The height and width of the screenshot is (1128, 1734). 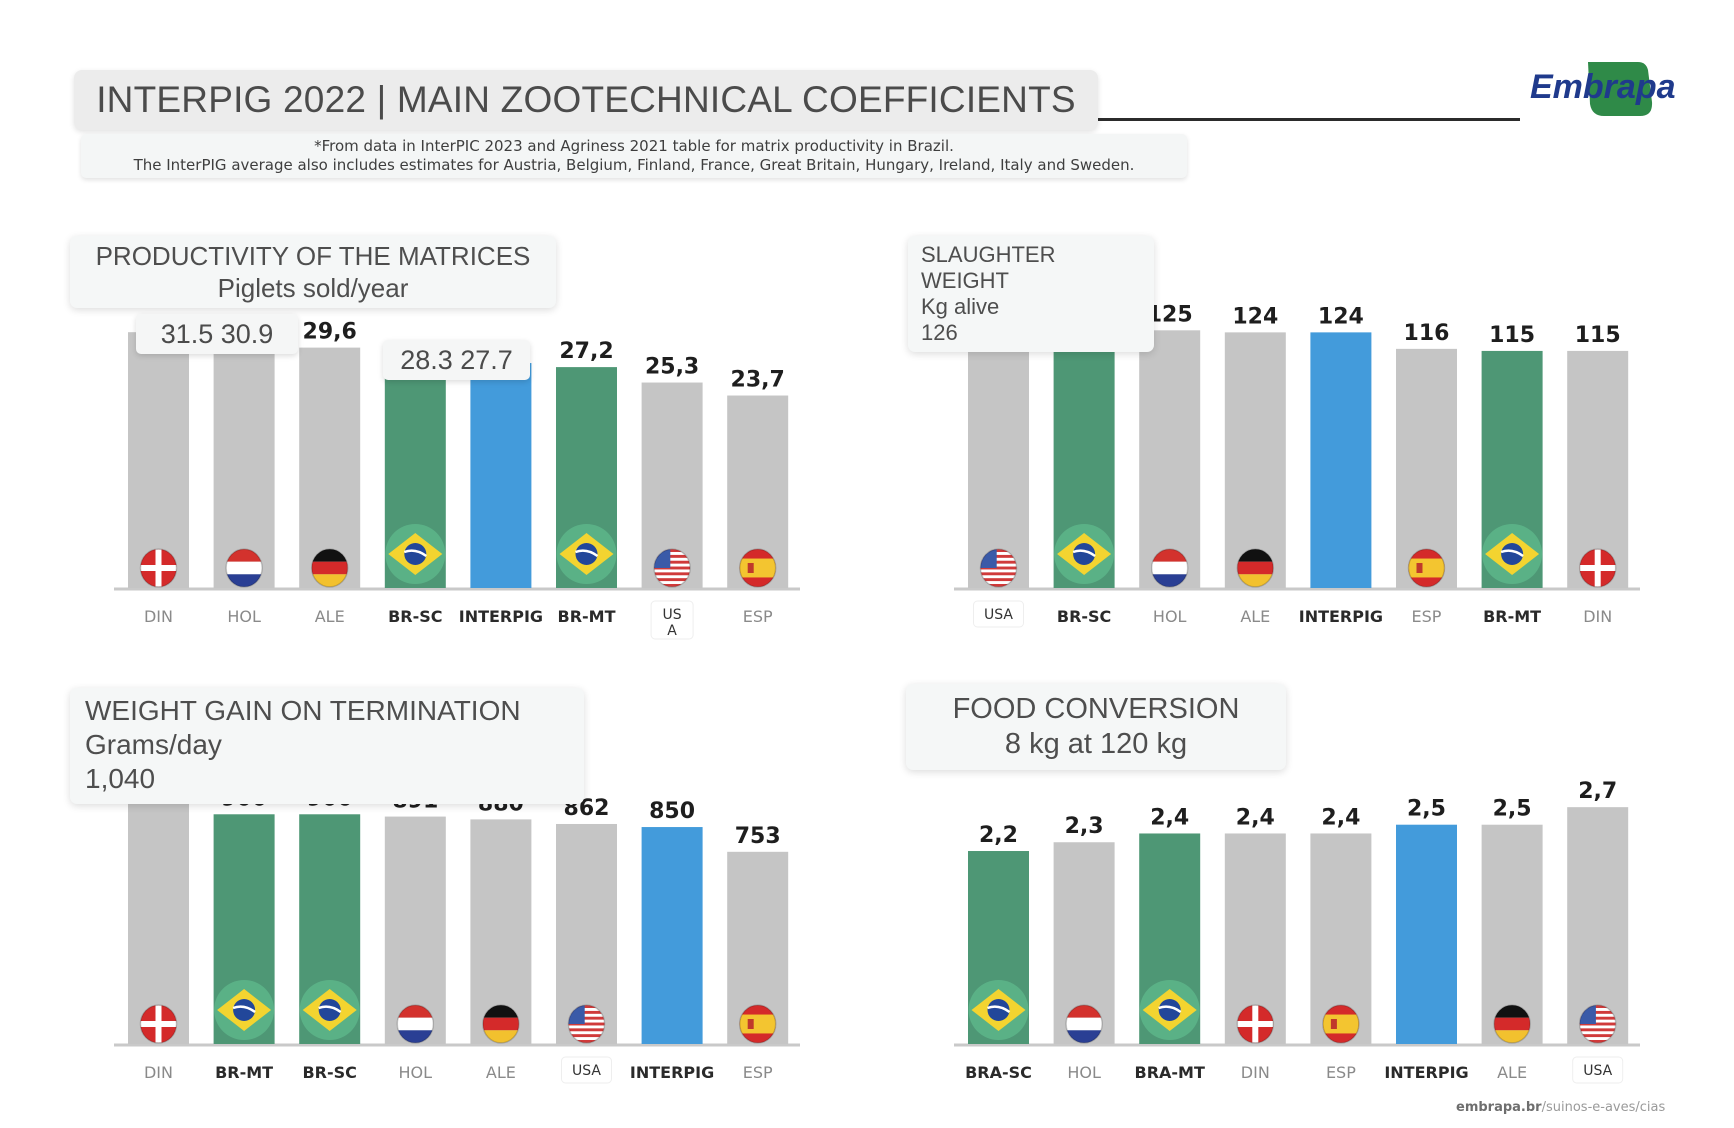 I want to click on value-label: 116, so click(x=1427, y=333).